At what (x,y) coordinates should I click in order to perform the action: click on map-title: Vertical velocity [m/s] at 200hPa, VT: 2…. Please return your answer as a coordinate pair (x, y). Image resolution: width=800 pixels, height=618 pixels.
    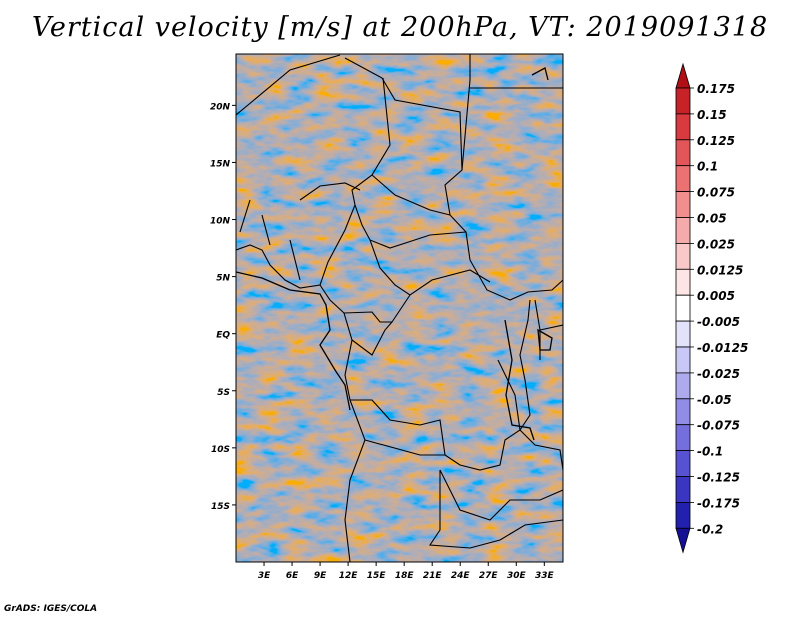
    Looking at the image, I should click on (400, 27).